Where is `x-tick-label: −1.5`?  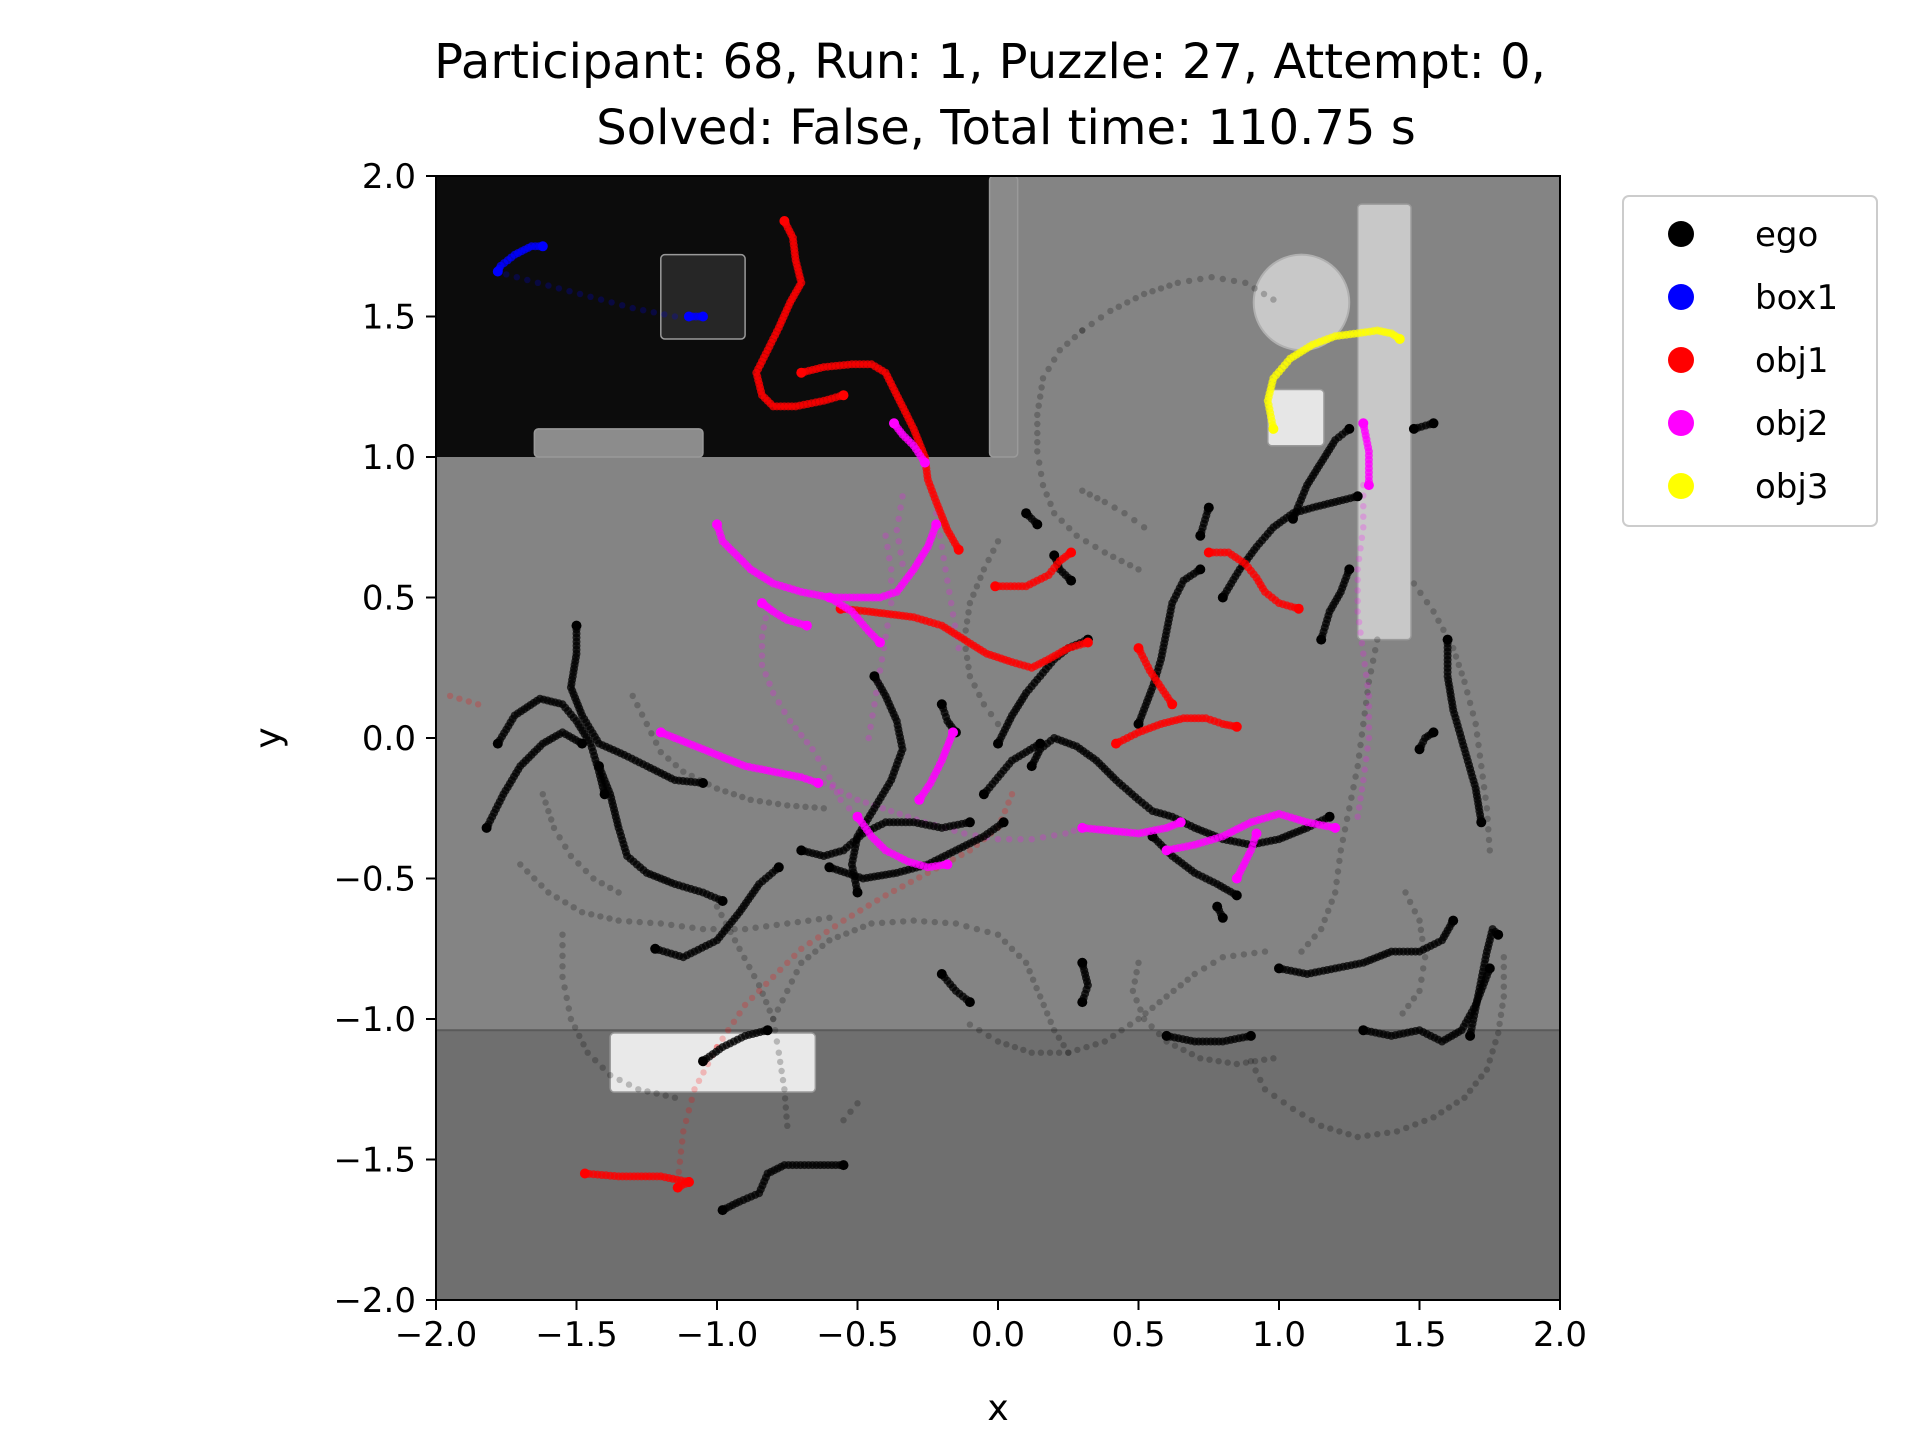 x-tick-label: −1.5 is located at coordinates (576, 1335).